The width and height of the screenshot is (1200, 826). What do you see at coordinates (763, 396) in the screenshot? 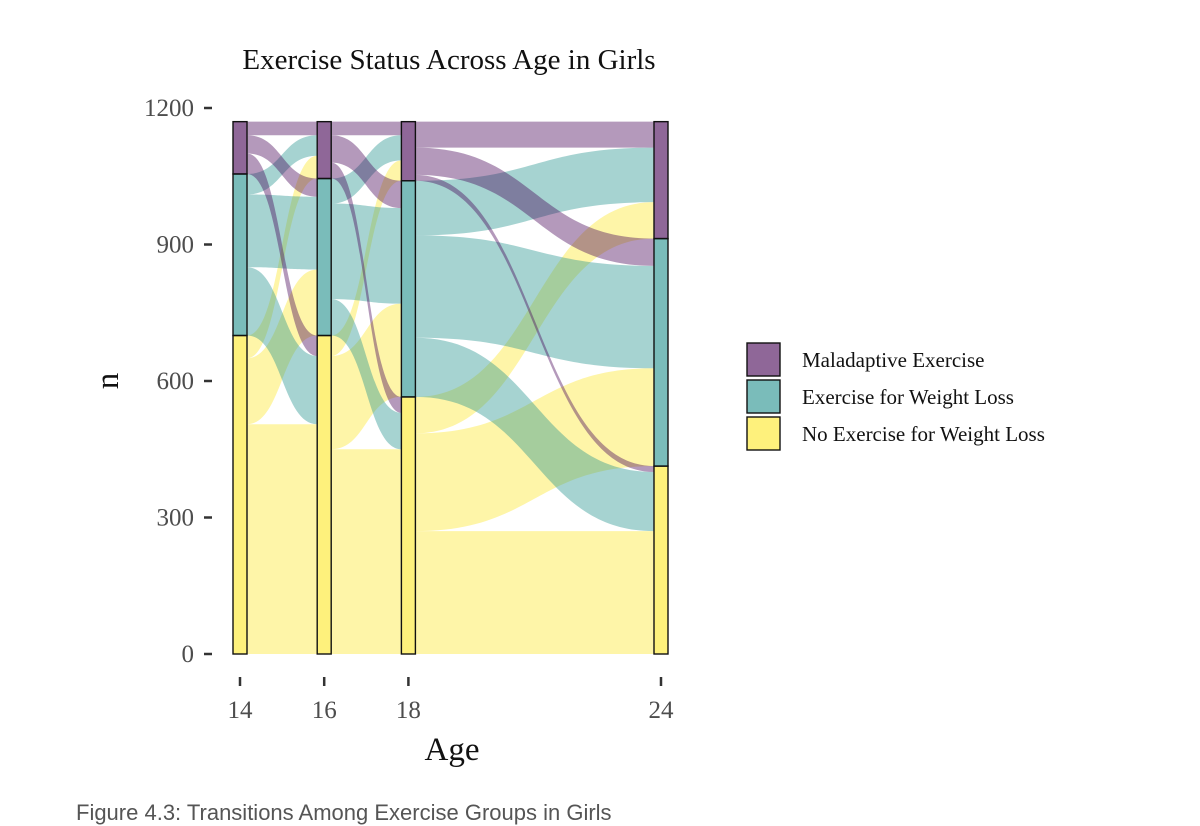
I see `legend-swatch-exercise-for-weight-loss` at bounding box center [763, 396].